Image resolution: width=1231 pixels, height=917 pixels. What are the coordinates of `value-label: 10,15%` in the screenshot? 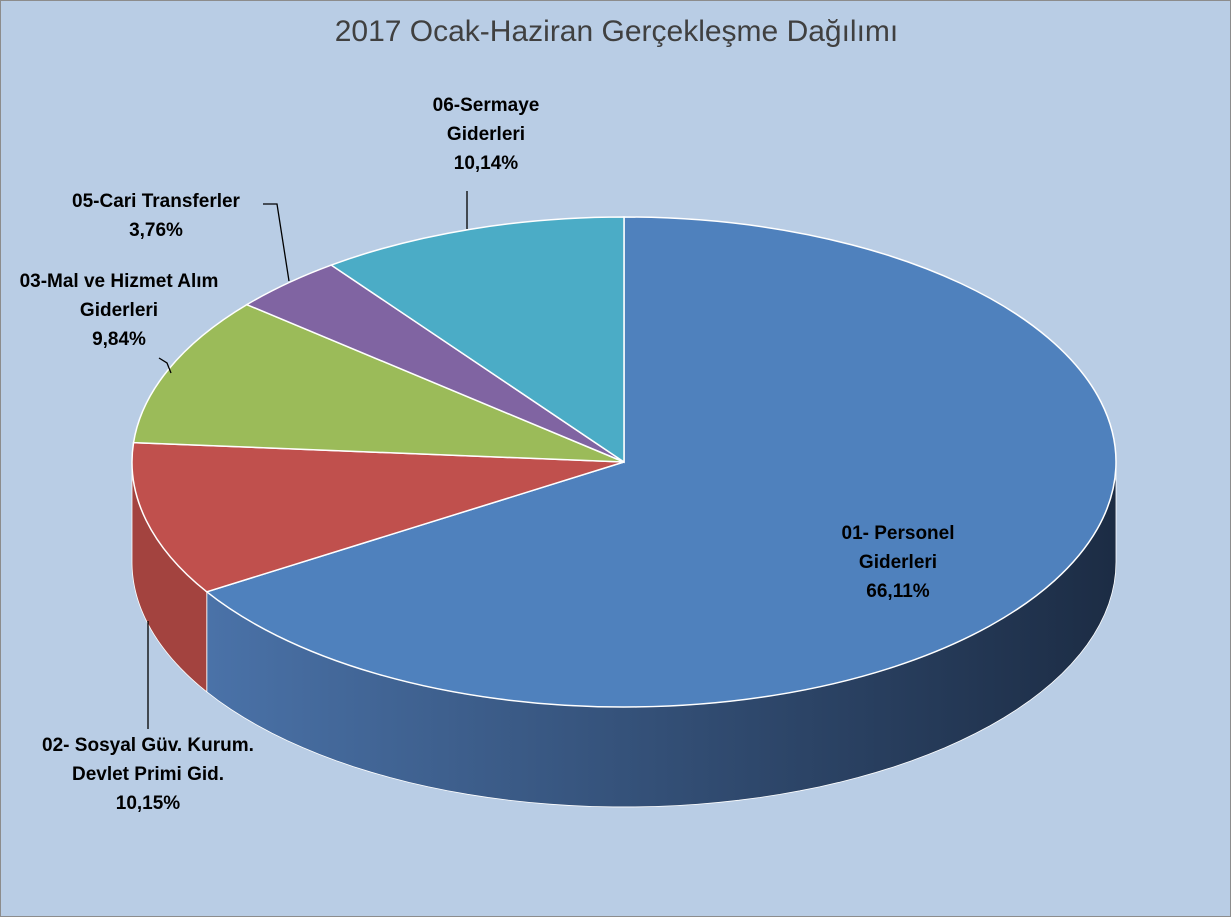 It's located at (148, 803).